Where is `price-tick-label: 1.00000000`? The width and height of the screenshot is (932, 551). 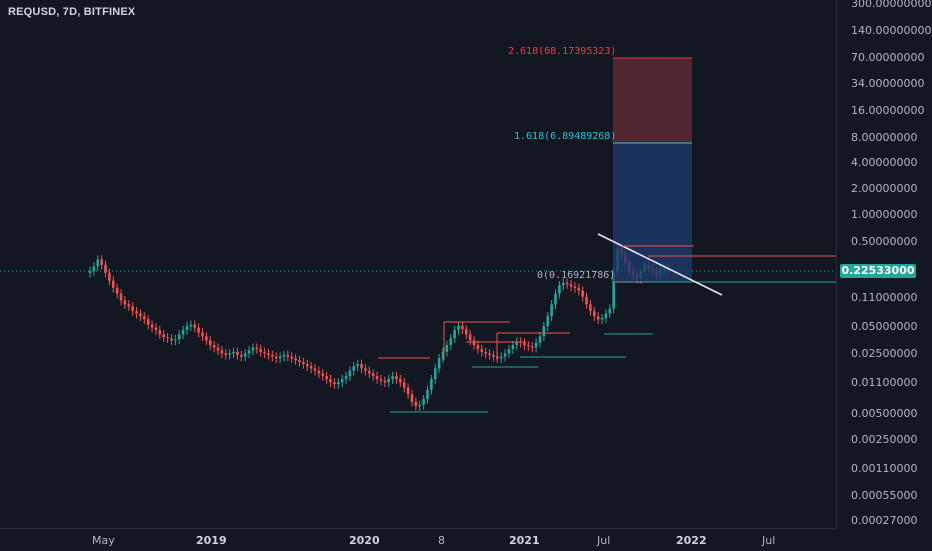 price-tick-label: 1.00000000 is located at coordinates (884, 214).